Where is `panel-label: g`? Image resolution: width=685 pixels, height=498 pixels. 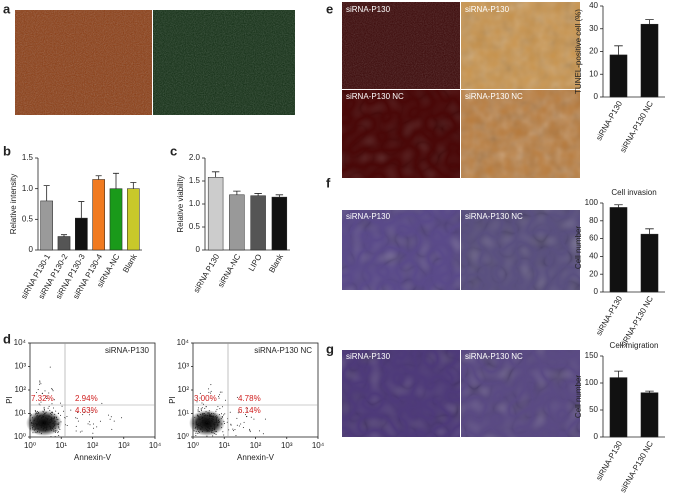 panel-label: g is located at coordinates (330, 348).